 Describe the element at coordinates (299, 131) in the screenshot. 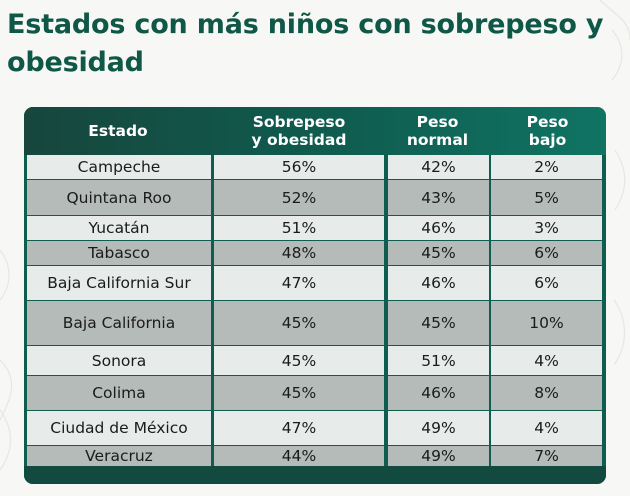

I see `header-sobrepeso-obesidad: Sobrepeso y obesidad` at that location.